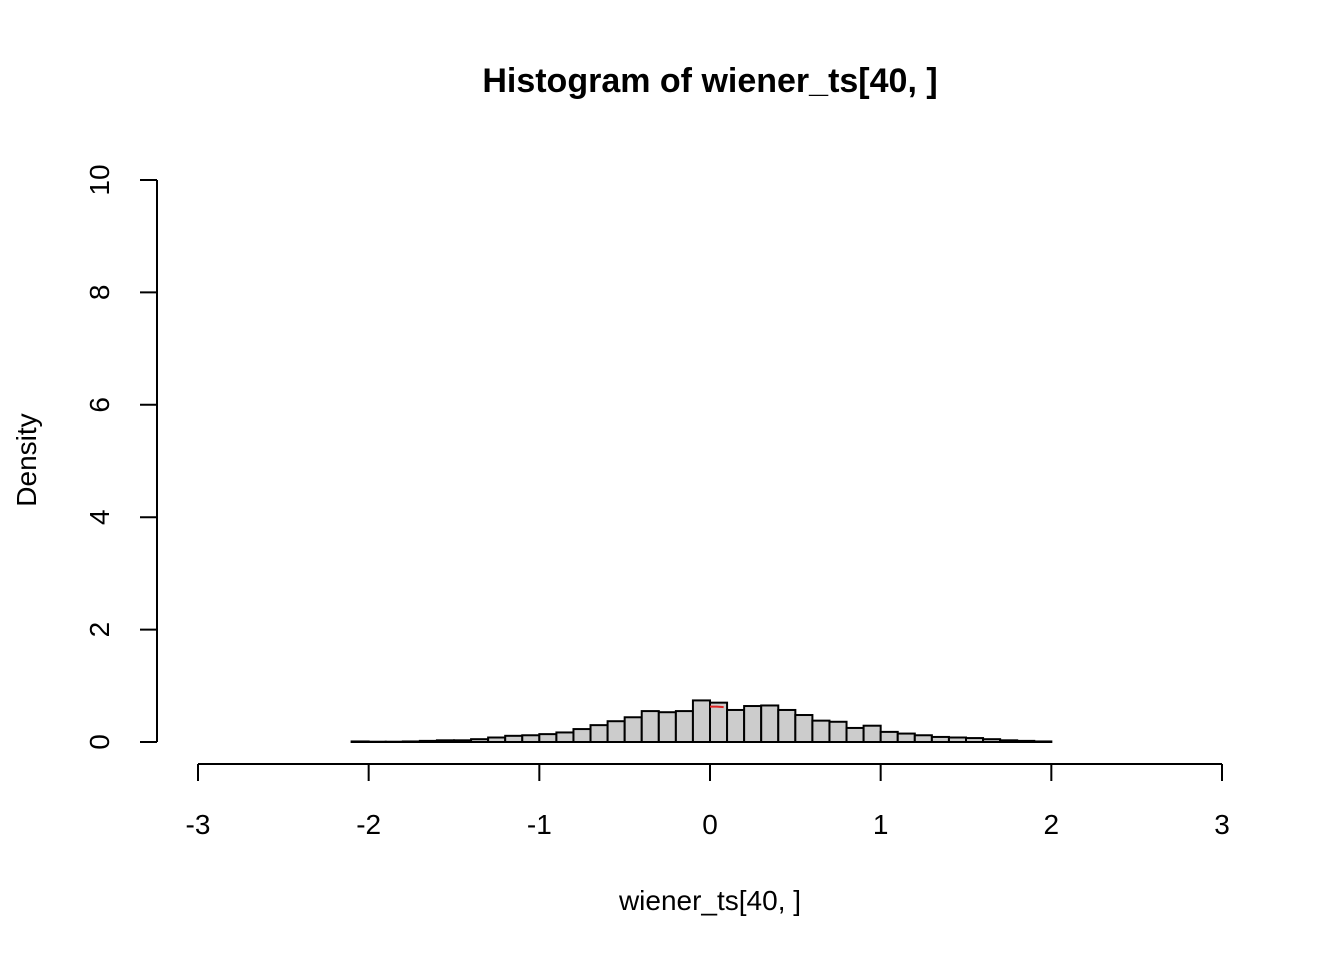  I want to click on x-tick-label: 3, so click(1222, 824).